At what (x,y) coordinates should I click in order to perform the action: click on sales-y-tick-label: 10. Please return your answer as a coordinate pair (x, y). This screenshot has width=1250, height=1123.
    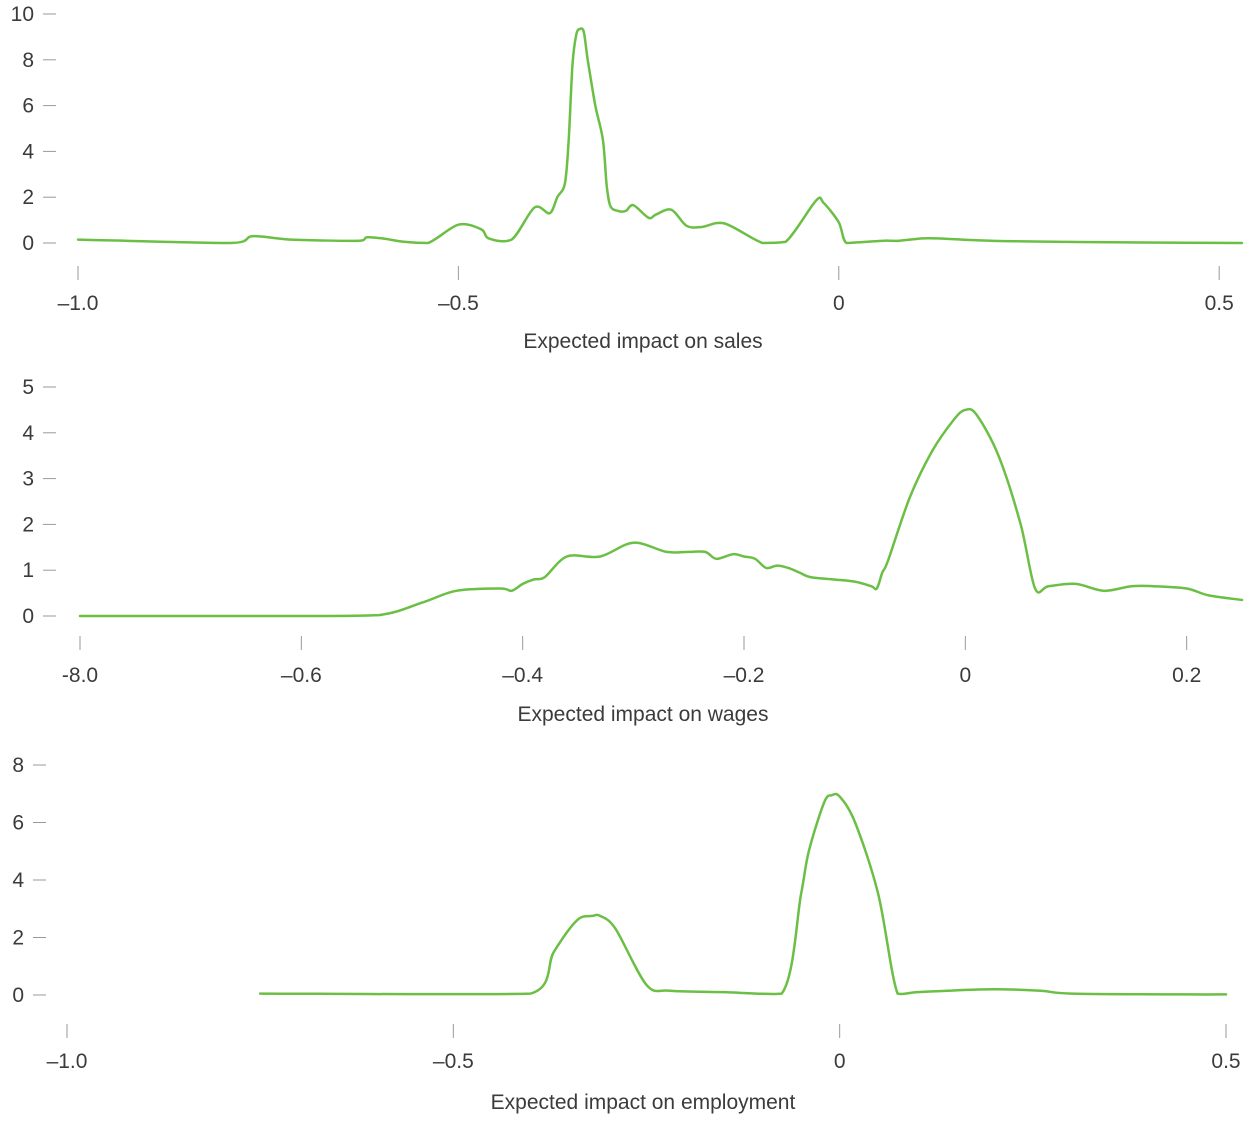
    Looking at the image, I should click on (22, 14).